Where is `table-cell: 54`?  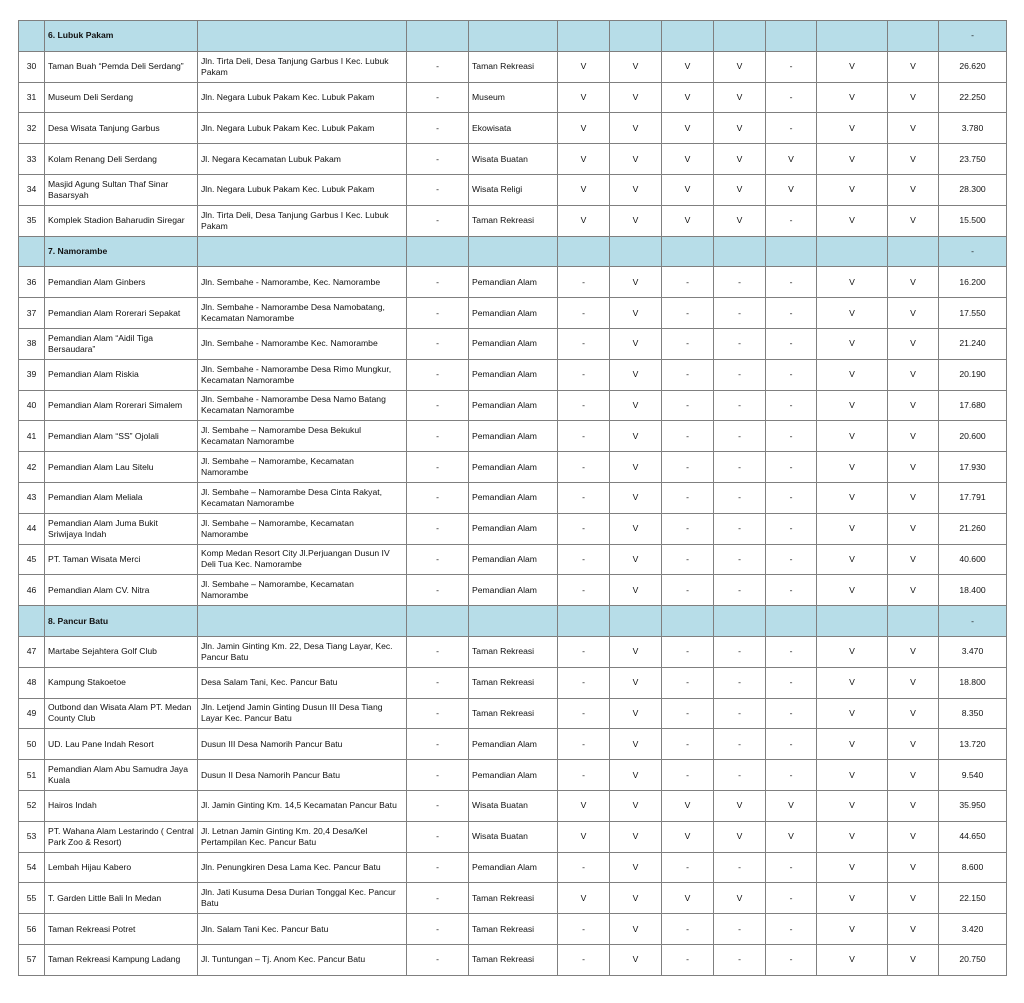 table-cell: 54 is located at coordinates (31, 867).